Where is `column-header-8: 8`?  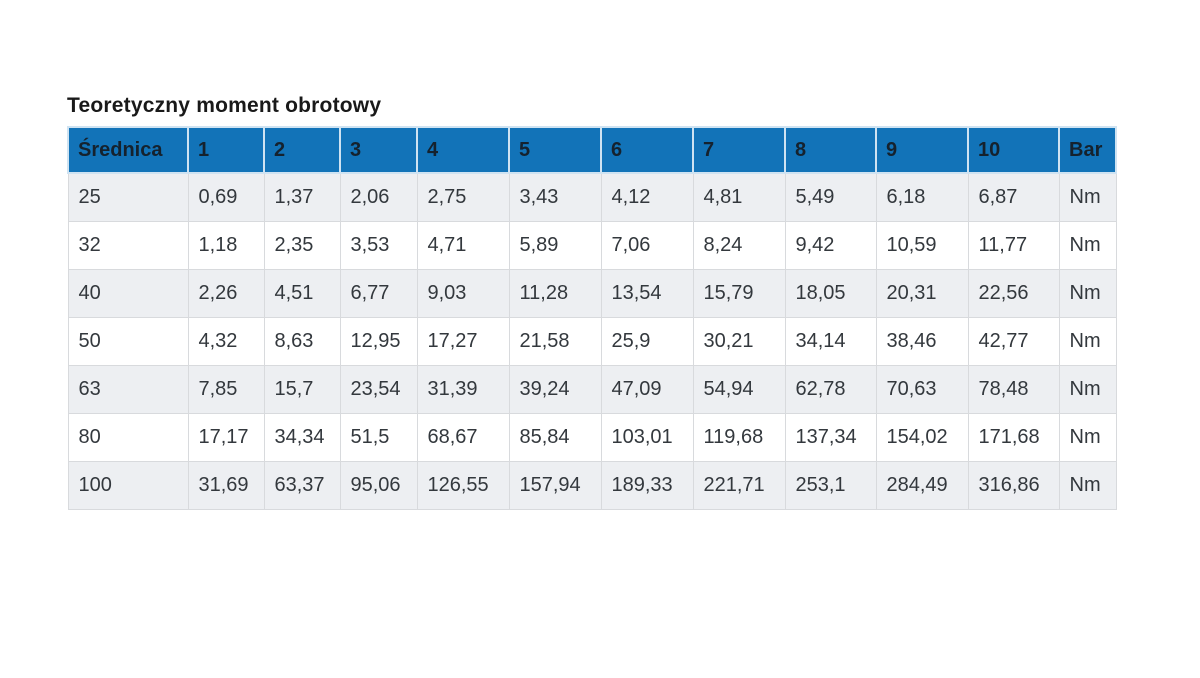
column-header-8: 8 is located at coordinates (830, 150).